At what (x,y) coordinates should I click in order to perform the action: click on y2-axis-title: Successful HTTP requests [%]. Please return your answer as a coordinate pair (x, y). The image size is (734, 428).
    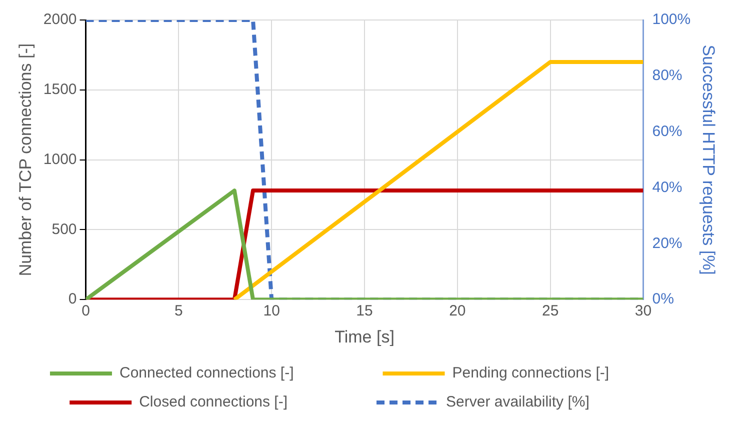
    Looking at the image, I should click on (708, 159).